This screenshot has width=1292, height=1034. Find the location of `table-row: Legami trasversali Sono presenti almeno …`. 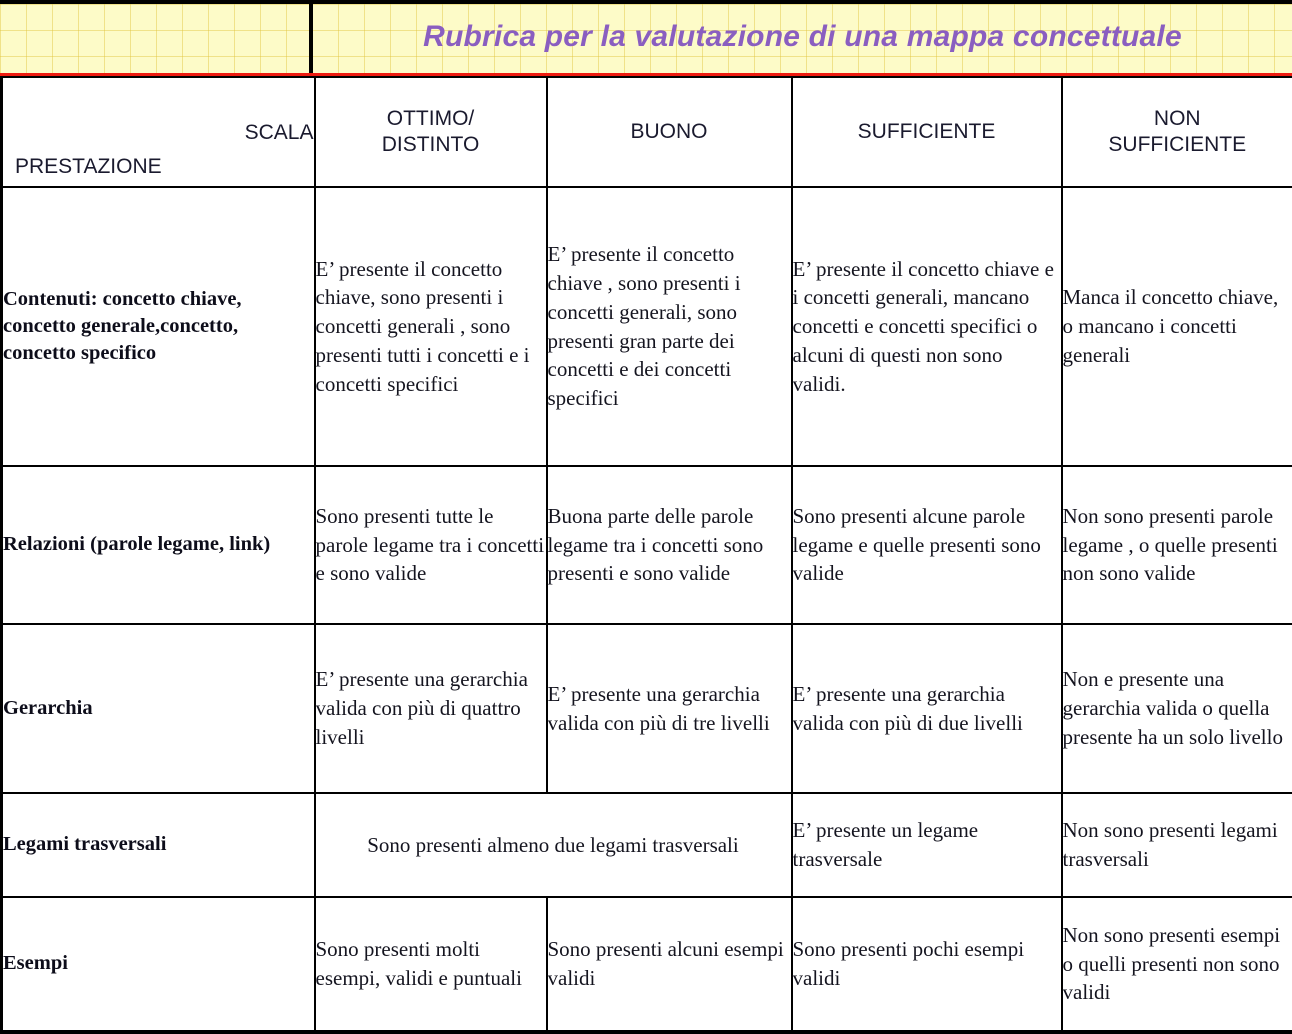

table-row: Legami trasversali Sono presenti almeno … is located at coordinates (647, 845).